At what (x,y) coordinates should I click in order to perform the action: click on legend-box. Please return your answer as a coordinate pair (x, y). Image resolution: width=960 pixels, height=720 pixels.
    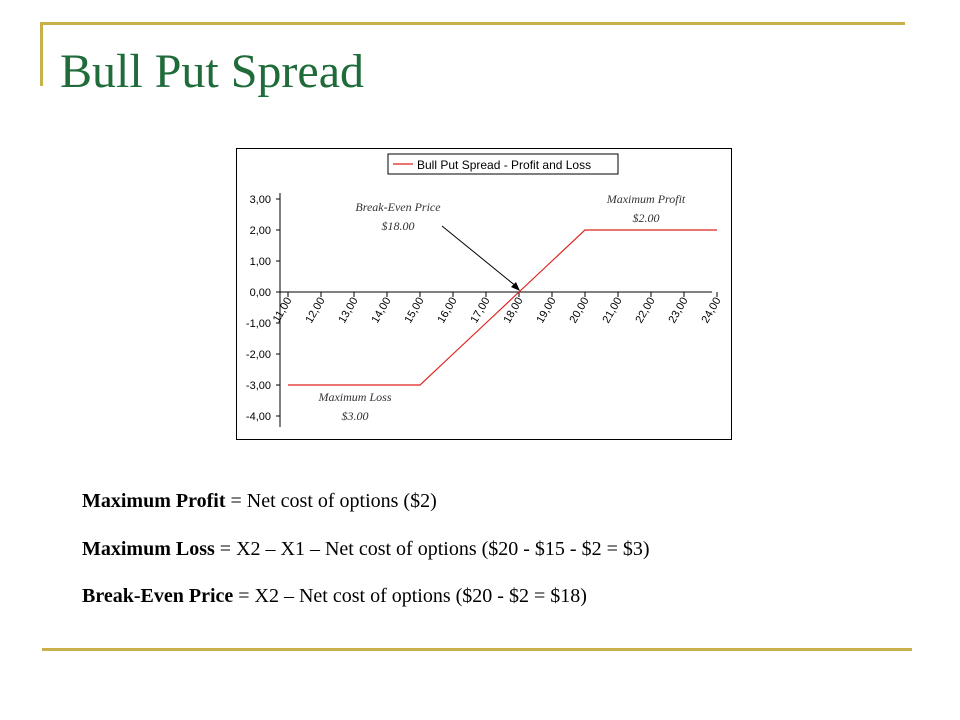
    Looking at the image, I should click on (503, 164).